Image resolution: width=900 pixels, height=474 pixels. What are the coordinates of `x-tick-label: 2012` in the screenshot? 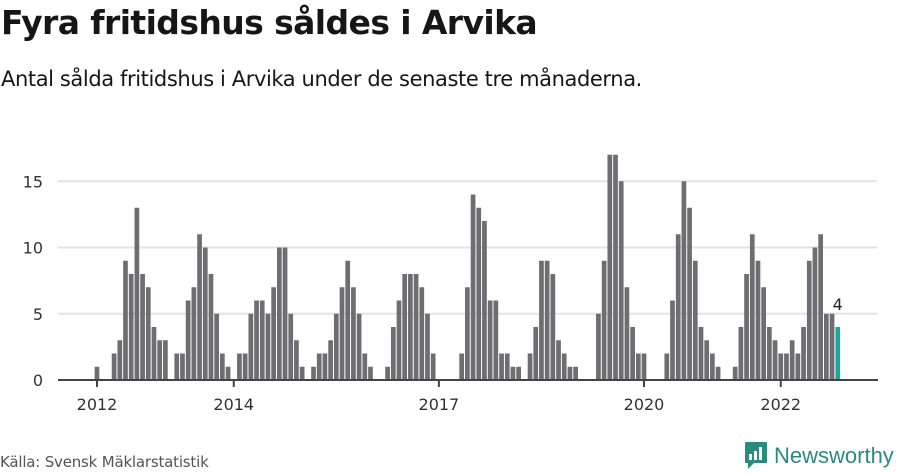 It's located at (97, 404).